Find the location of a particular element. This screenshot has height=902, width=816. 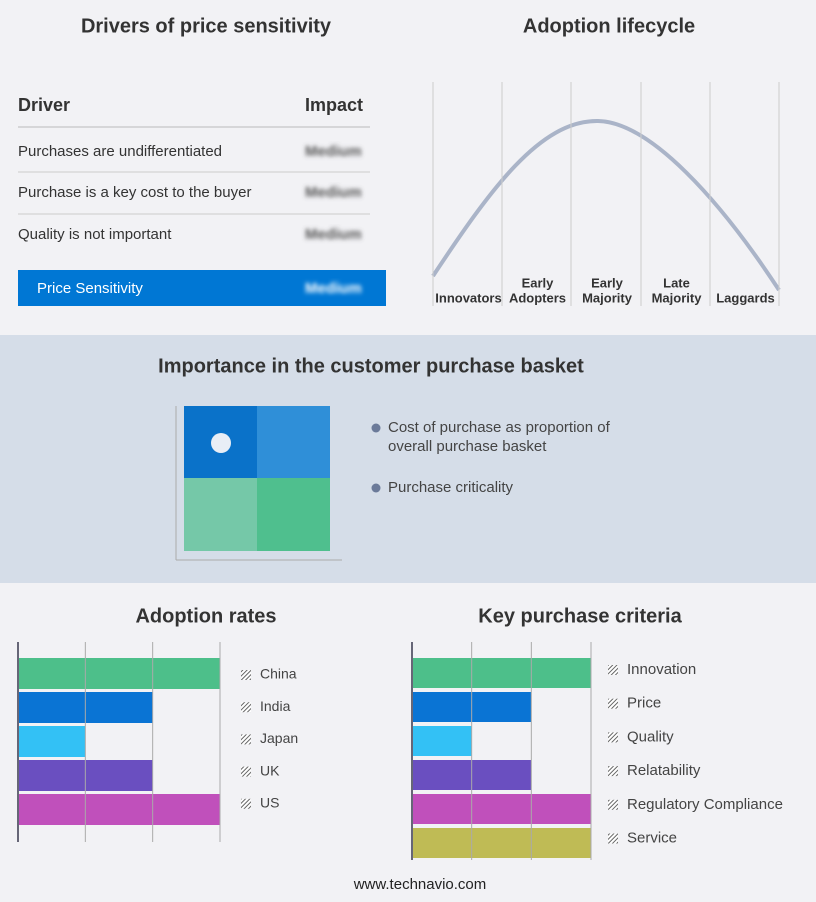

stage-label: Laggards is located at coordinates (745, 297).